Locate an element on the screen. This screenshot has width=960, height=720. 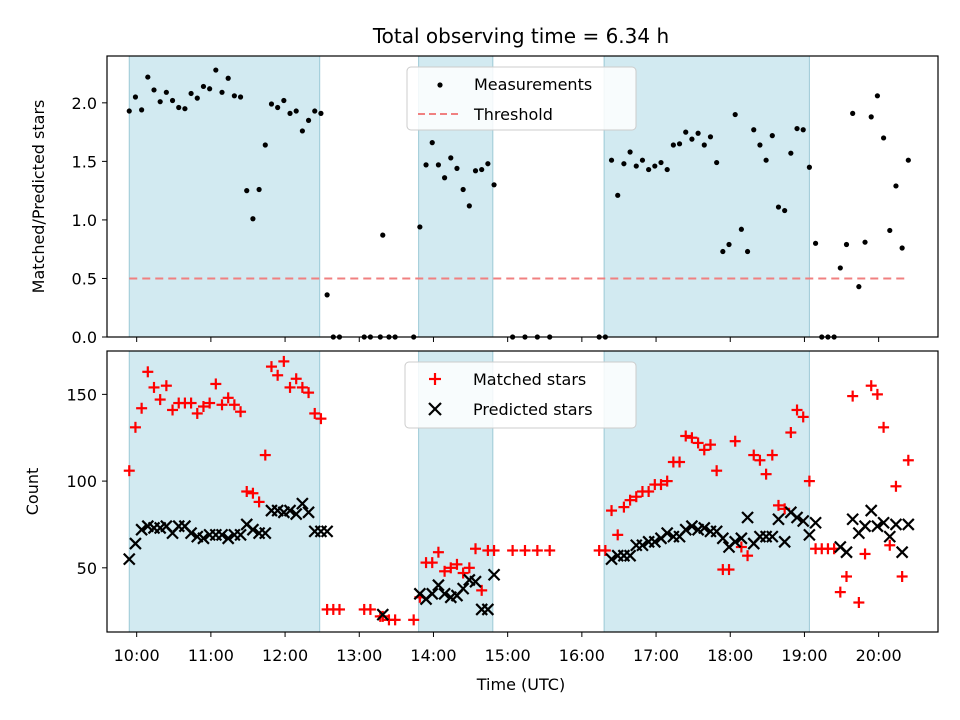
predicted-legend-label: Predicted stars is located at coordinates (533, 409).